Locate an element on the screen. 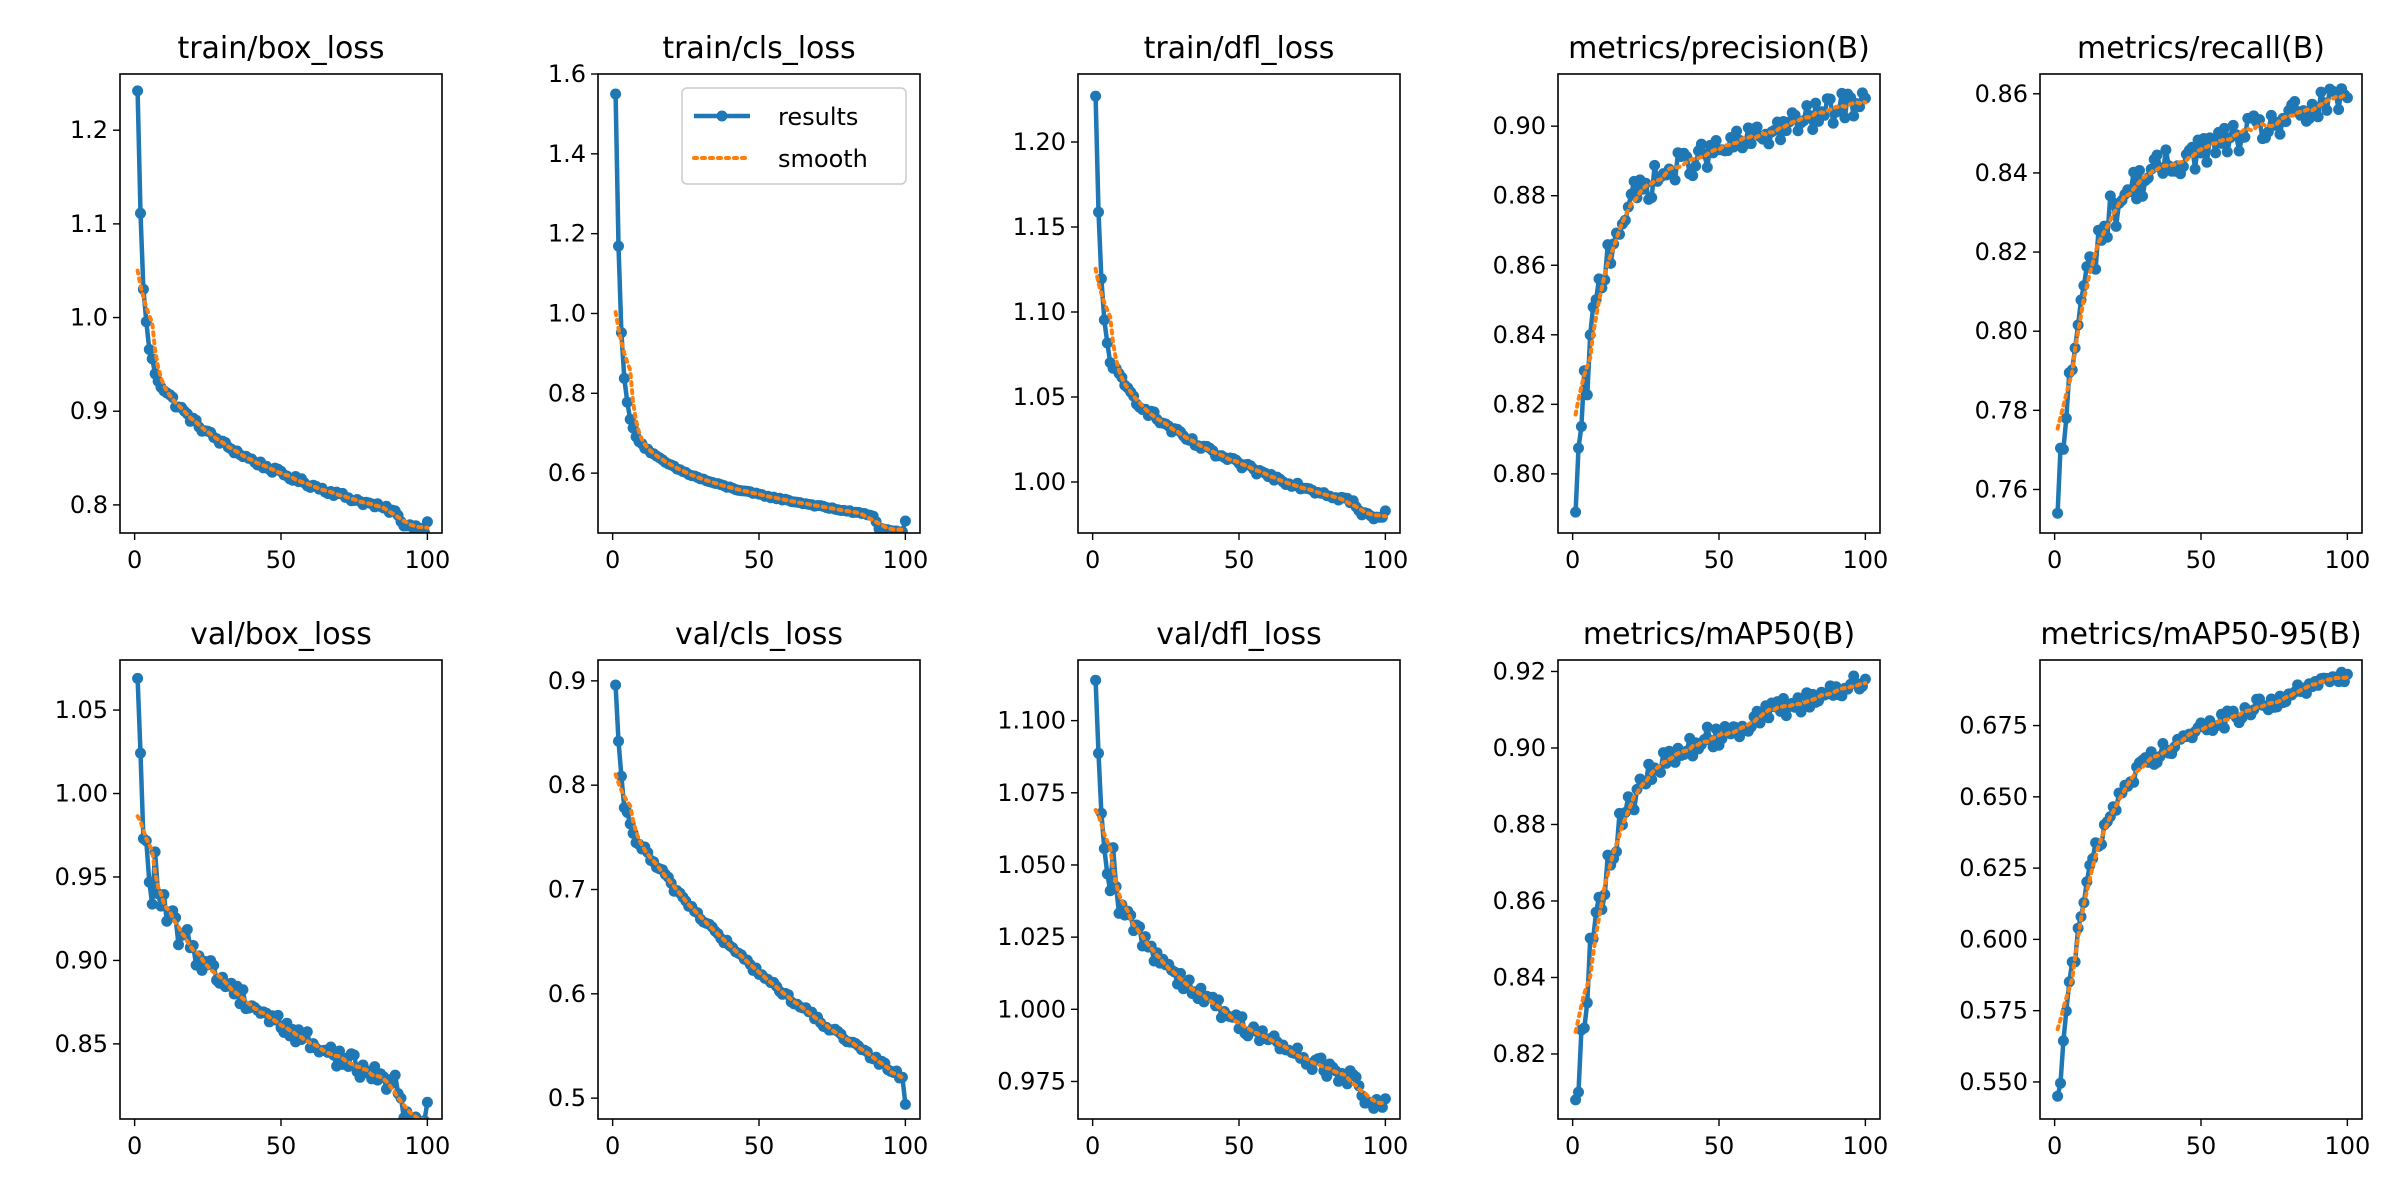  subplot-title: metrics/recall(B) is located at coordinates (2201, 48).